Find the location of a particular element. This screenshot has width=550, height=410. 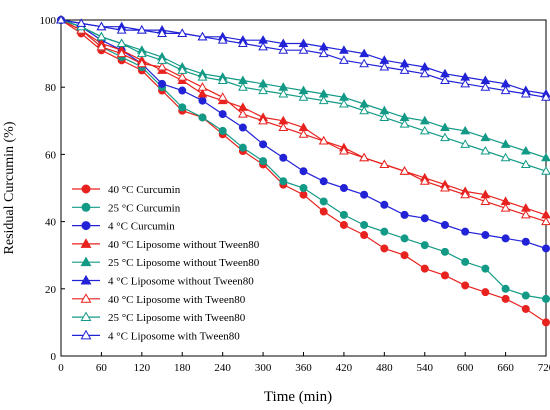

x-tick-label: 300 is located at coordinates (263, 368).